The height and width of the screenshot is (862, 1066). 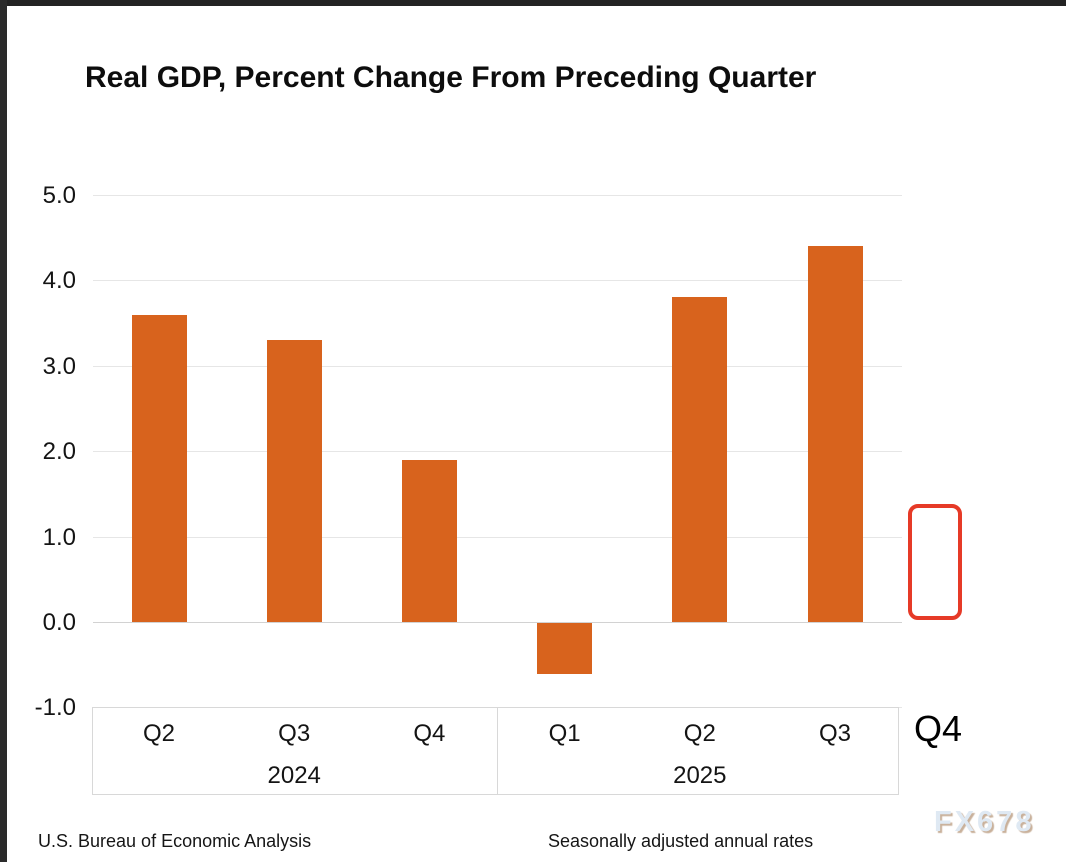 I want to click on x-axis-label-q3-2024: Q3, so click(x=294, y=733).